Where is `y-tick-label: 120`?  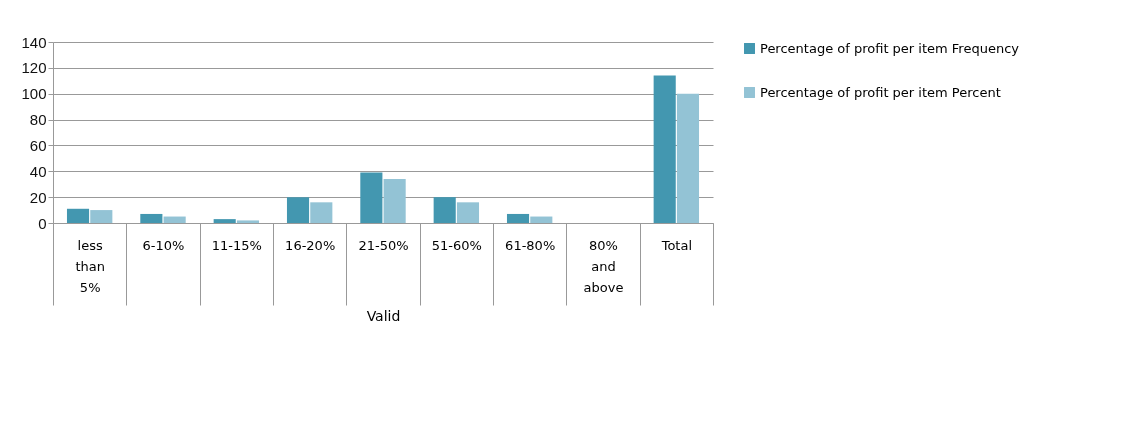 y-tick-label: 120 is located at coordinates (34, 68).